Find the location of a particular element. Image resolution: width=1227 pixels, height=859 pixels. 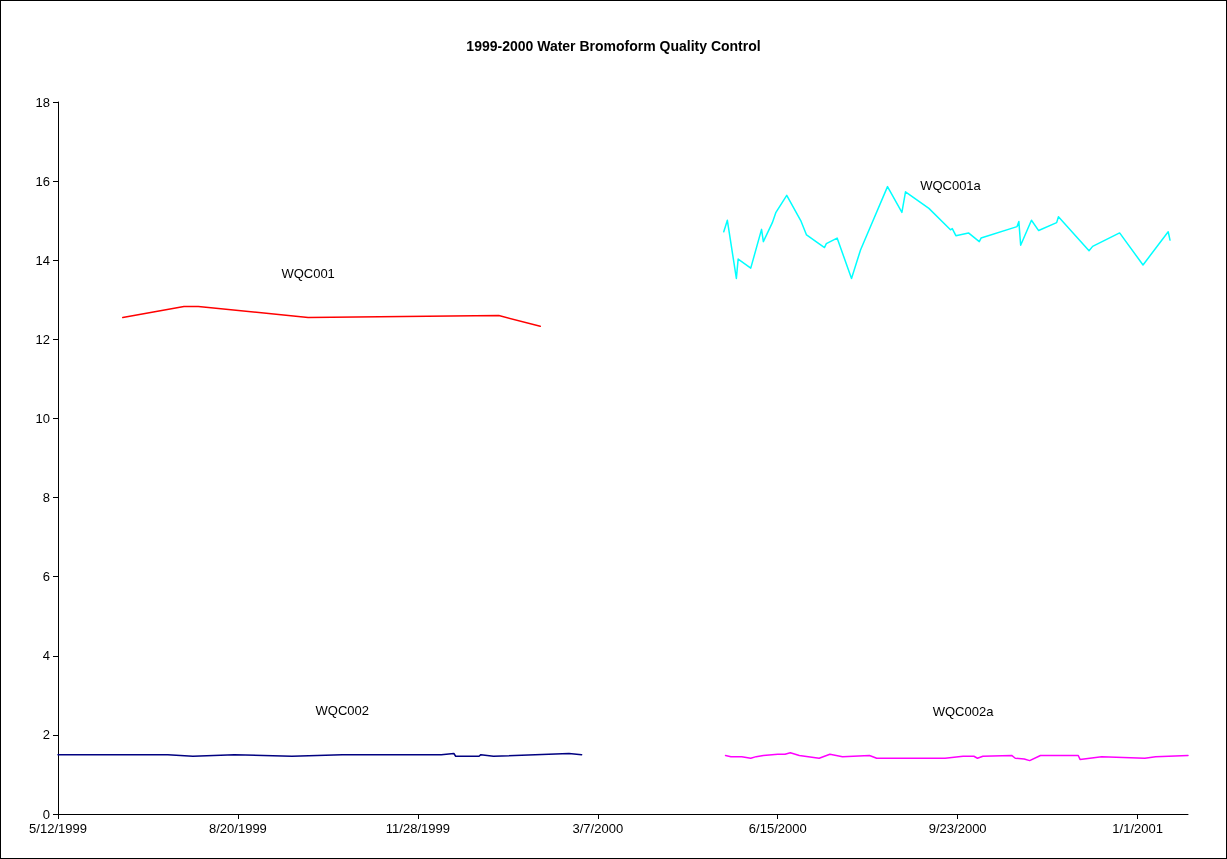

x-tick-label: 8/20/1999 is located at coordinates (238, 828).